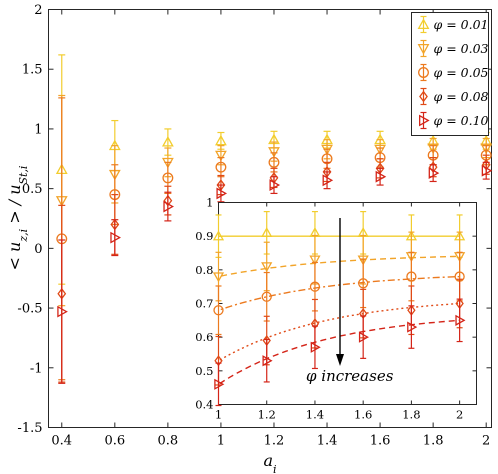 Image resolution: width=498 pixels, height=474 pixels. I want to click on x-tick-label: 1.8, so click(433, 441).